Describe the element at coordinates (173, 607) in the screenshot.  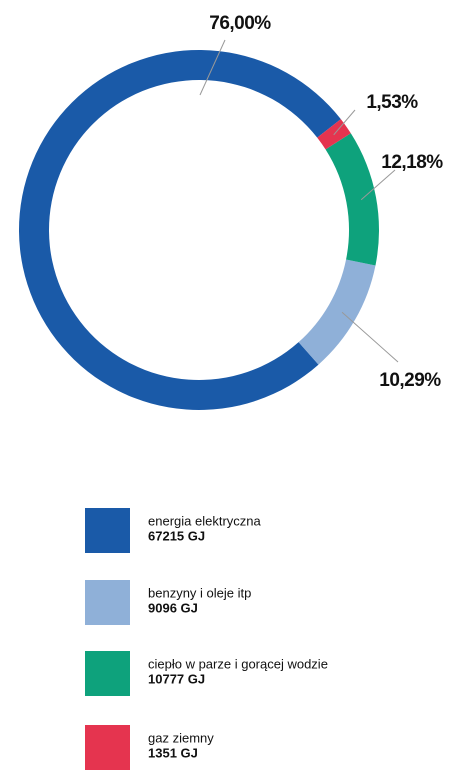
I see `legend-amount: 9096 GJ` at that location.